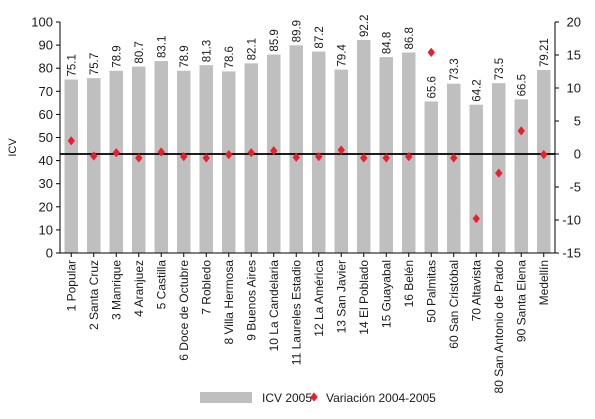 The image size is (595, 419). What do you see at coordinates (46, 183) in the screenshot?
I see `y-tick-label: 30` at bounding box center [46, 183].